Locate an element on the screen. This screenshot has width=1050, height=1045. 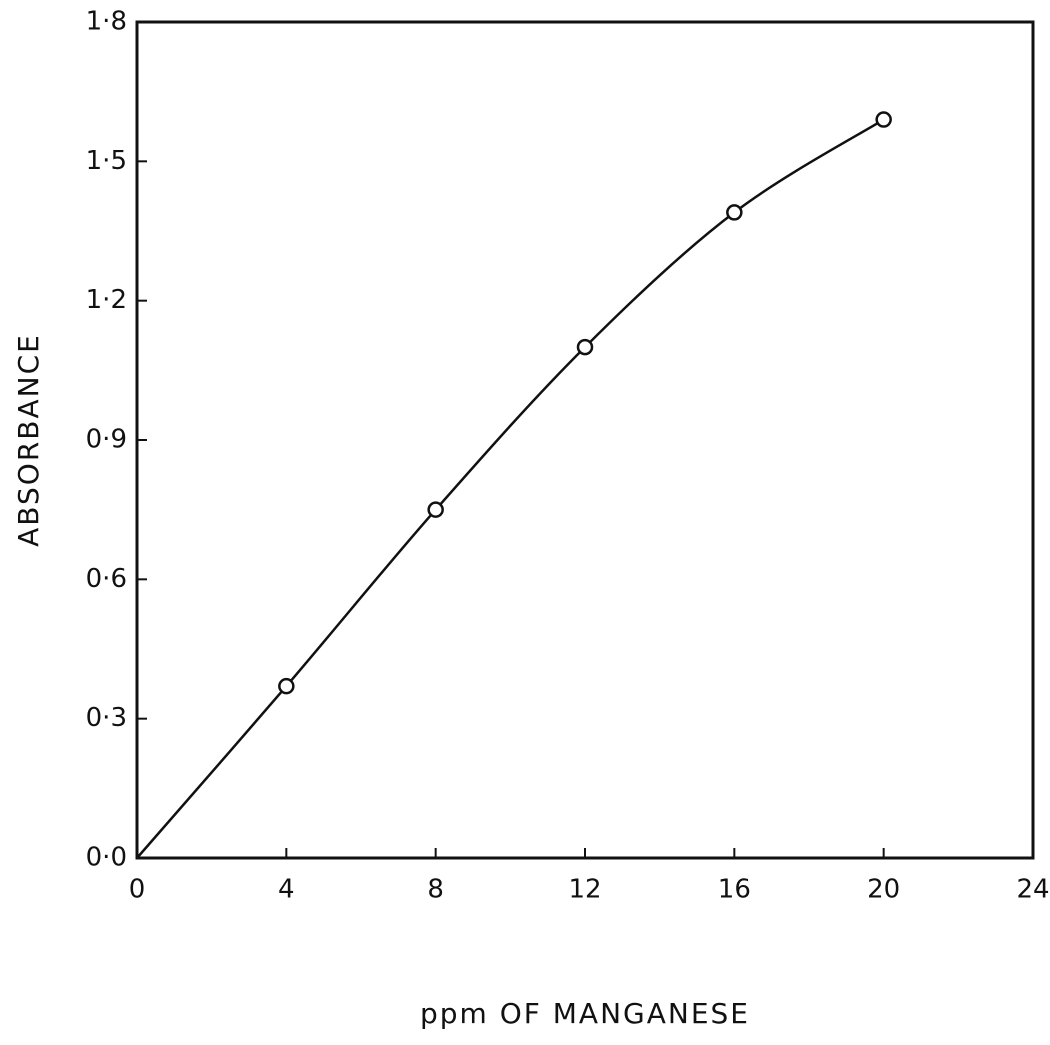
x-tick-label: 20 is located at coordinates (883, 890).